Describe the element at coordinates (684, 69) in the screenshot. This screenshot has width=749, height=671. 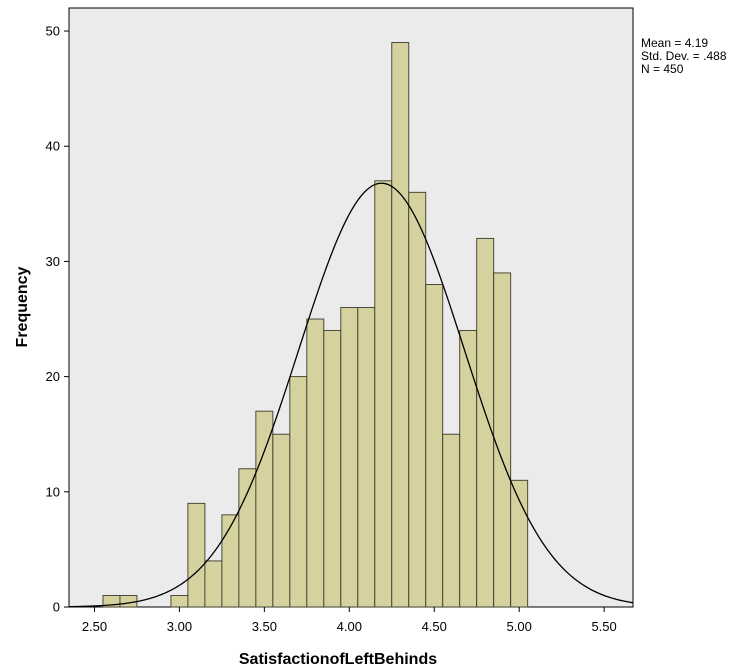
I see `stats-n: N = 450` at that location.